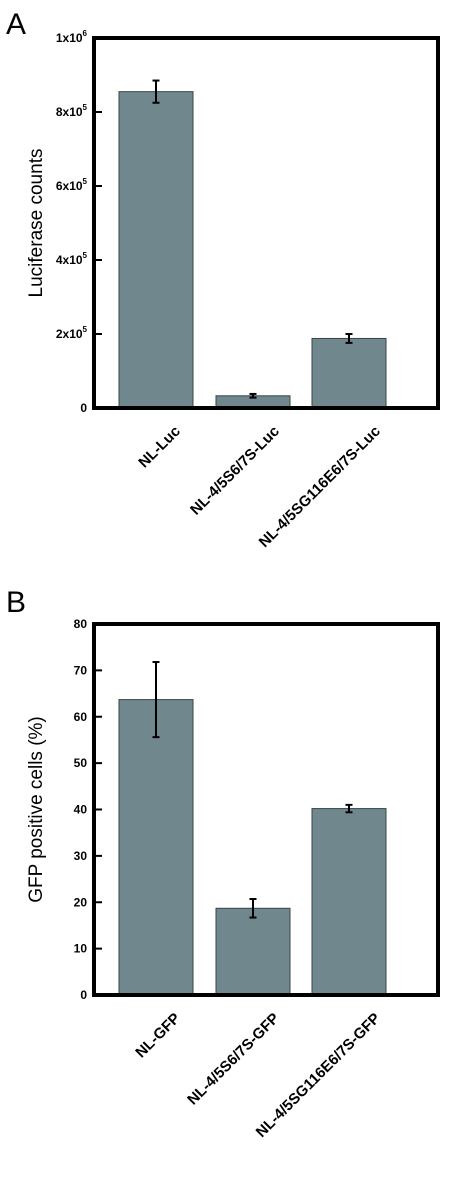 The height and width of the screenshot is (1189, 474). I want to click on category-label: NL-4/5S6/7S-GFP, so click(233, 1059).